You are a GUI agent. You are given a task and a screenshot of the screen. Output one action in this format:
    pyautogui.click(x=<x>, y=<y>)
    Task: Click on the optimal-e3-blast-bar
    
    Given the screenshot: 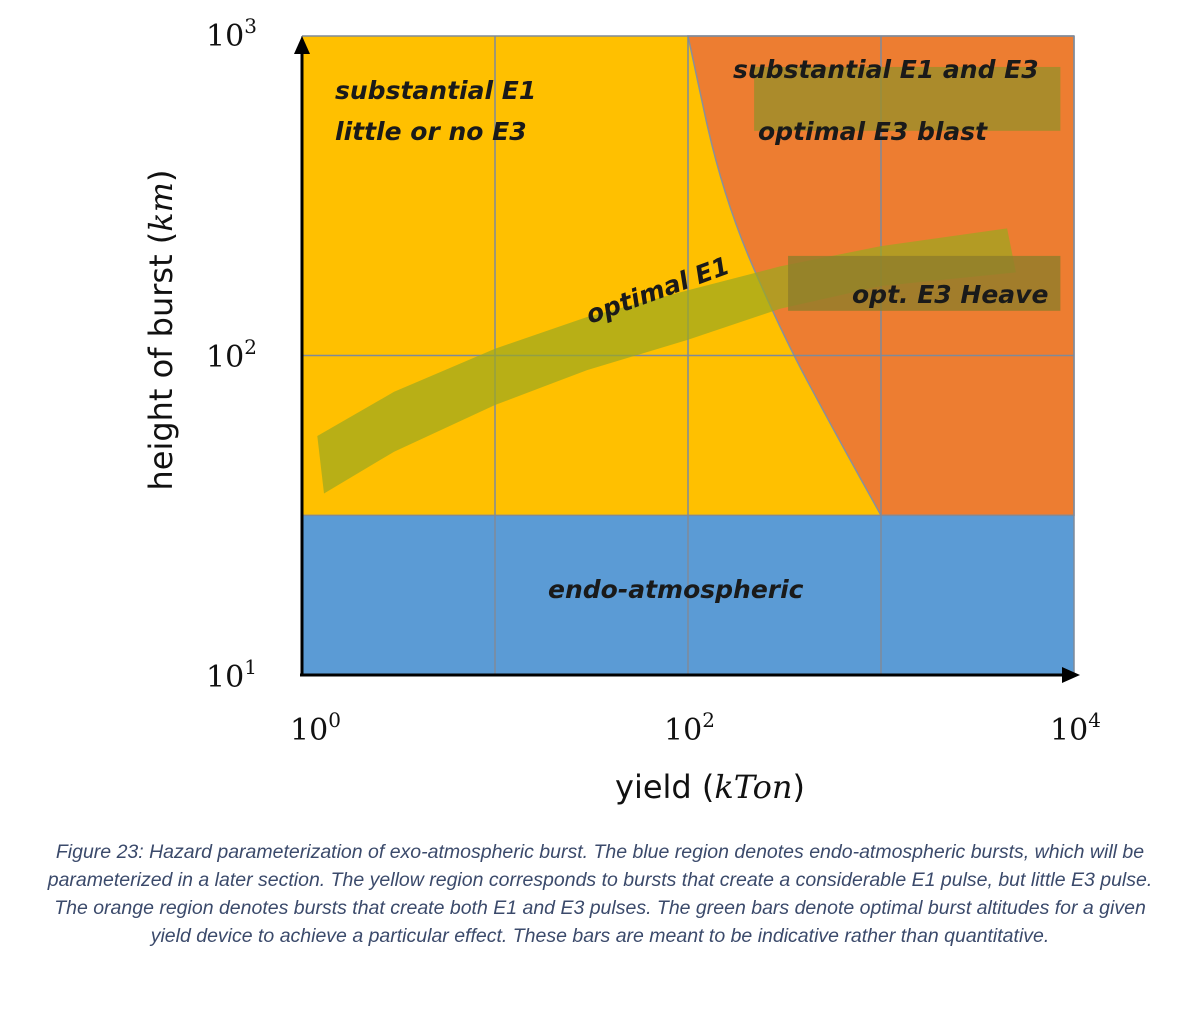 What is the action you would take?
    pyautogui.click(x=907, y=98)
    